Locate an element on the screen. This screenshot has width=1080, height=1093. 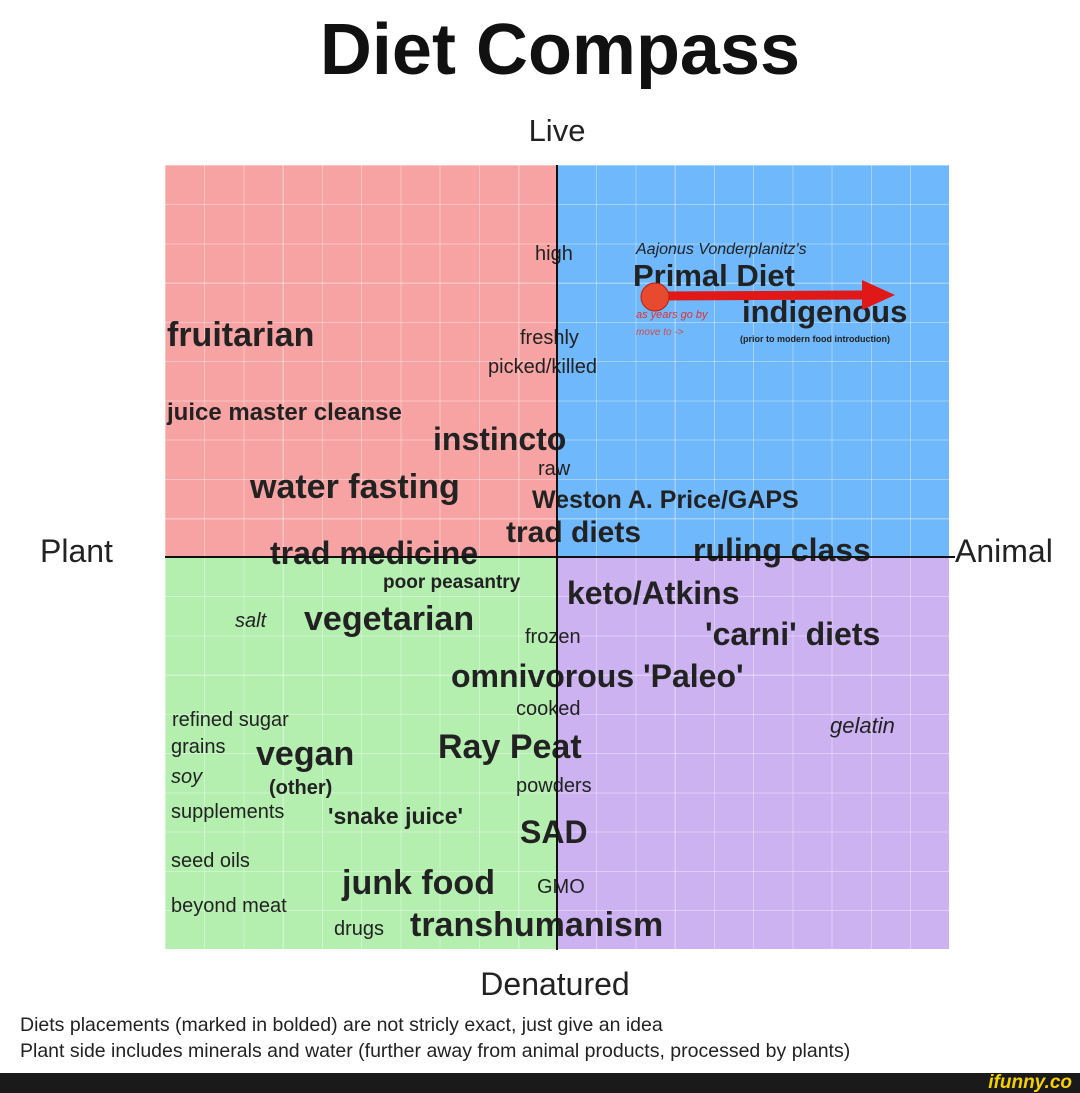
label: supplements is located at coordinates (228, 812).